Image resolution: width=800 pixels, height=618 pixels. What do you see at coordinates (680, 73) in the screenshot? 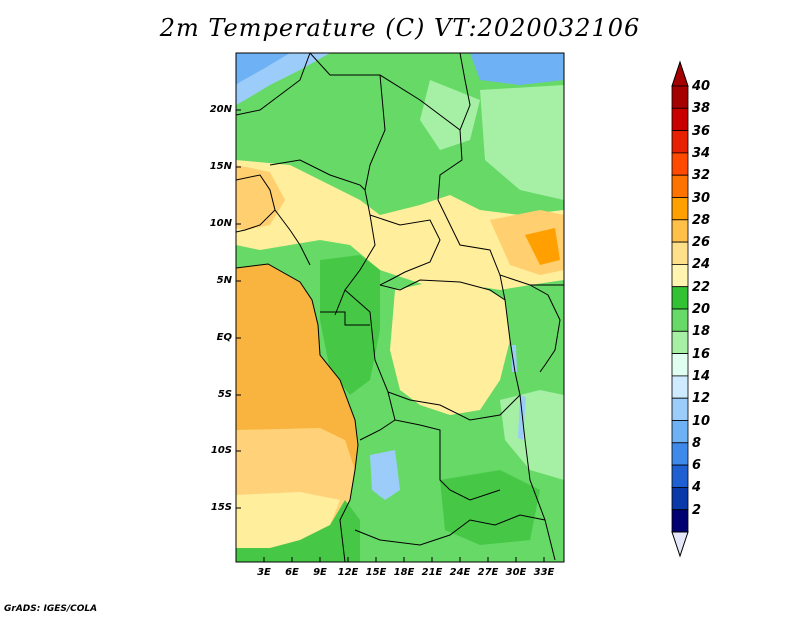
I see `colorbar-top-triangle` at bounding box center [680, 73].